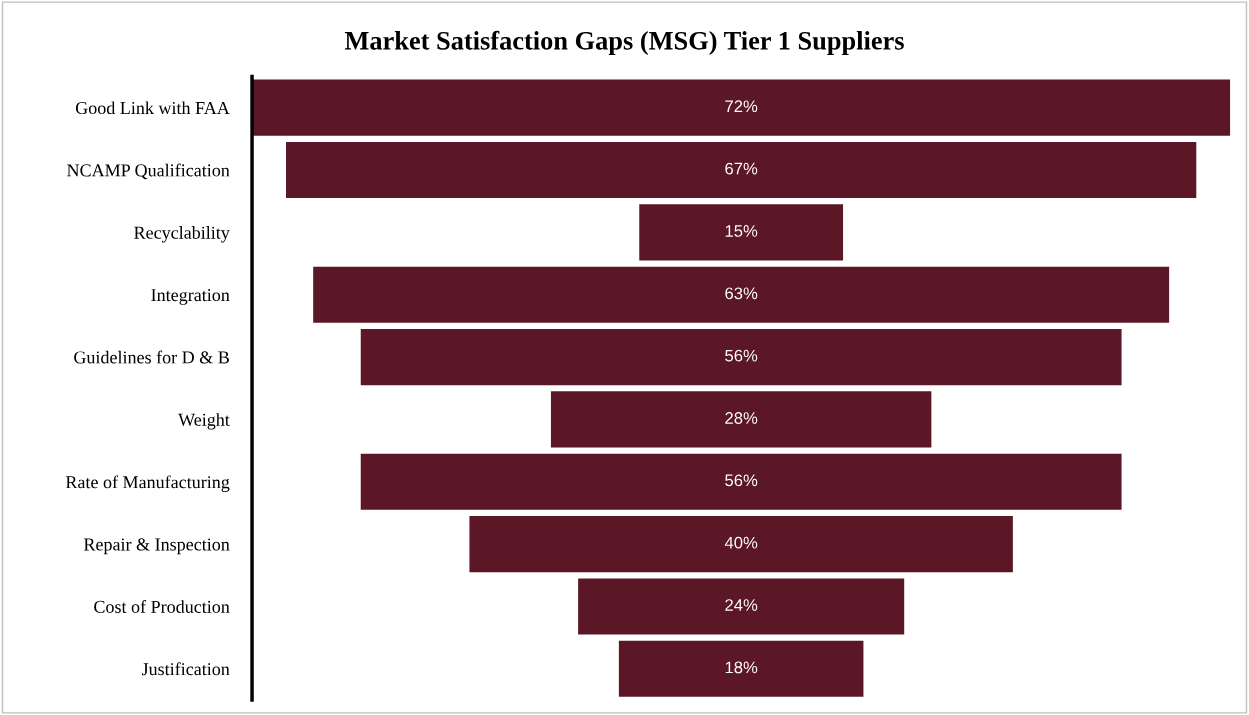  What do you see at coordinates (182, 234) in the screenshot?
I see `category-label: Recyclability` at bounding box center [182, 234].